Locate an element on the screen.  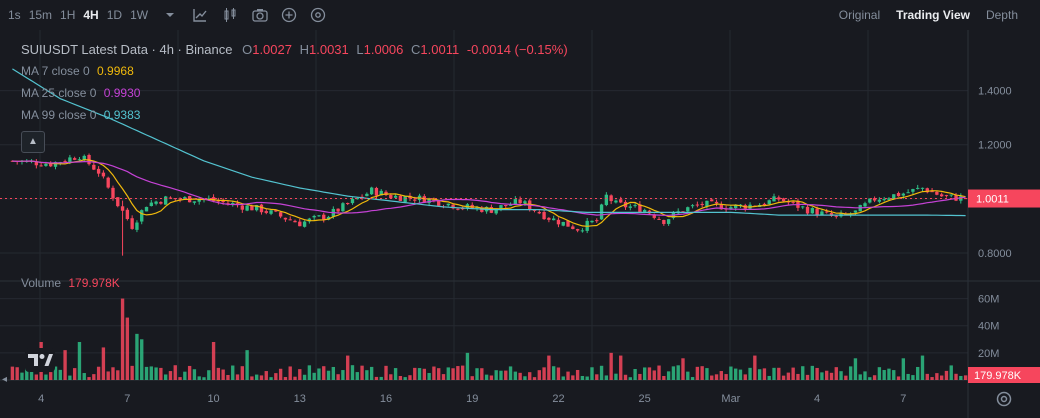
settings-circle-icon is located at coordinates (318, 15).